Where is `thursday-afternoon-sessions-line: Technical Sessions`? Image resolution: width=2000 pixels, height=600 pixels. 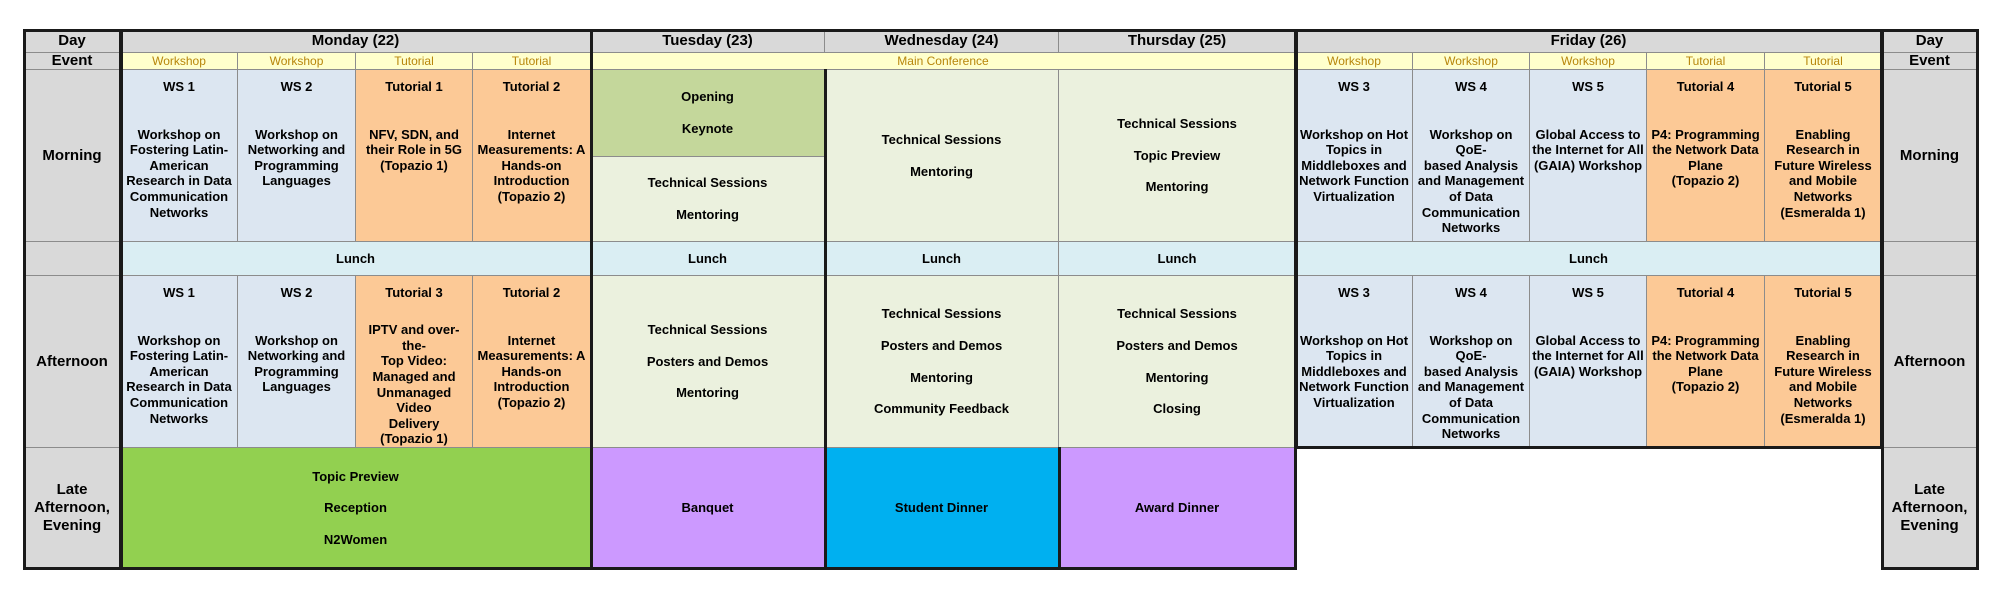
thursday-afternoon-sessions-line: Technical Sessions is located at coordinates (1177, 314).